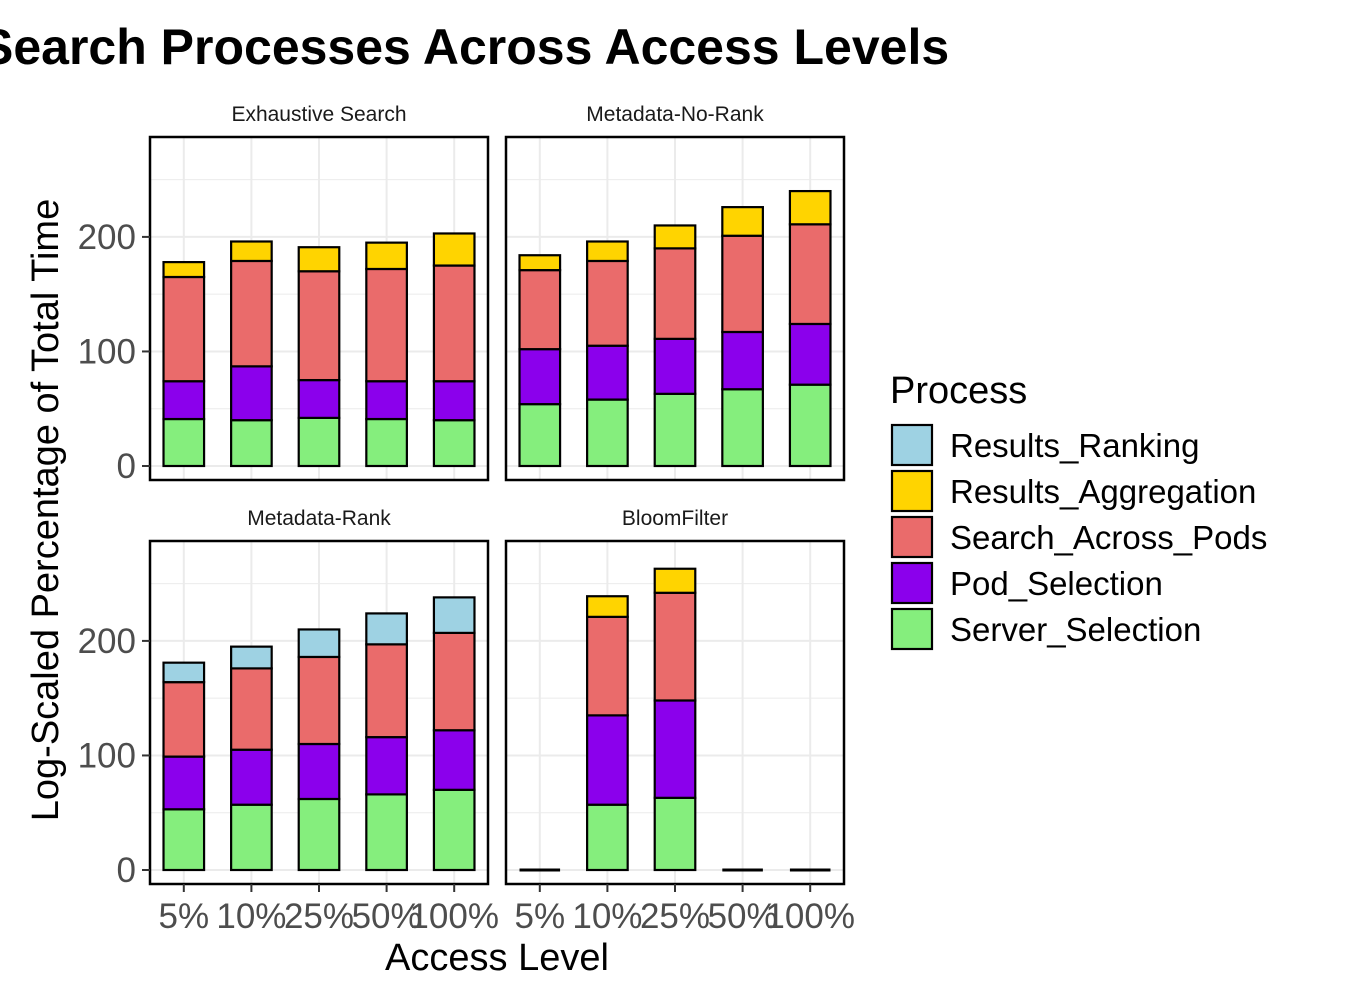 Image resolution: width=1350 pixels, height=1006 pixels. I want to click on y-axis-title: Log-Scaled Percentage of Total Time, so click(46, 510).